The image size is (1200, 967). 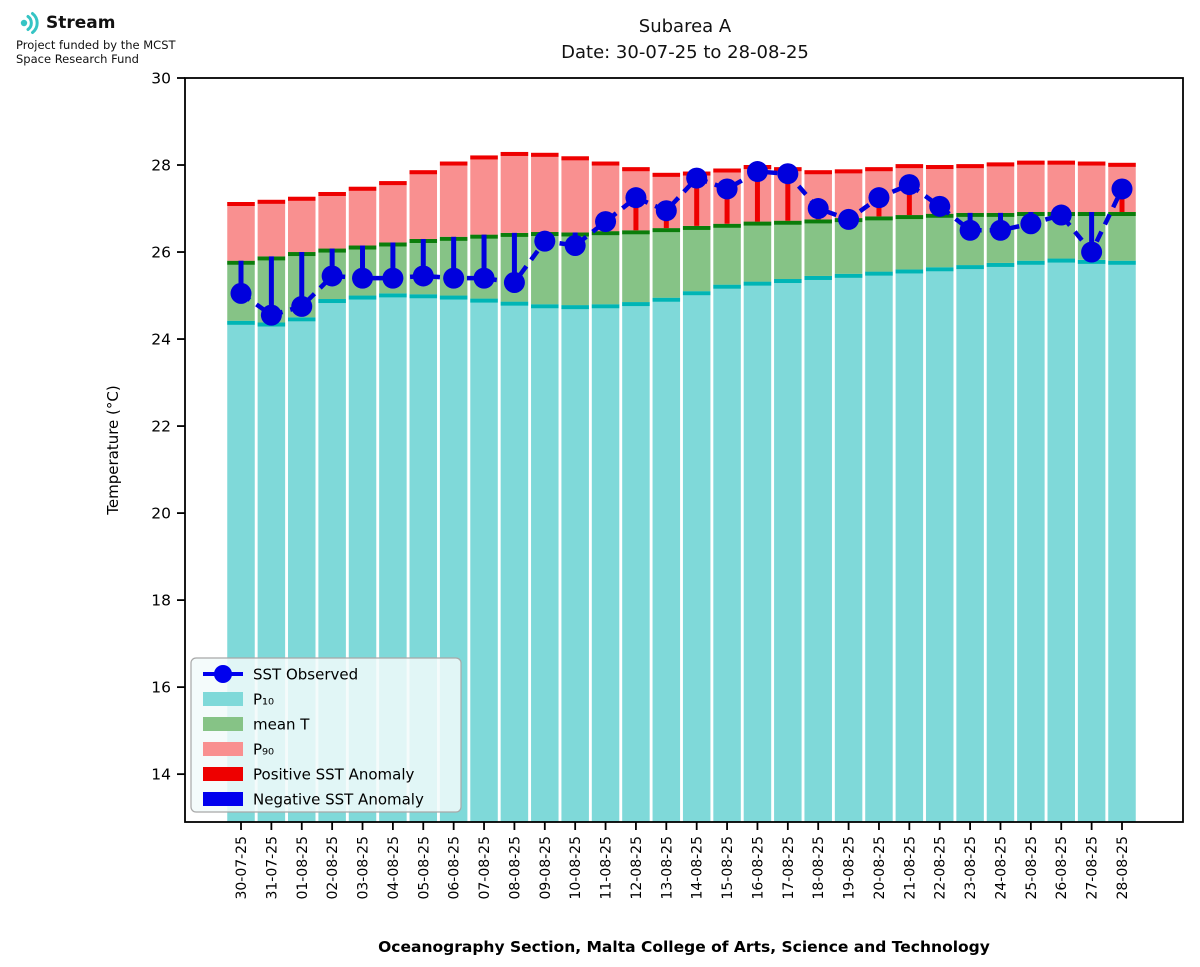 What do you see at coordinates (272, 868) in the screenshot?
I see `x-tick-label: 31-07-25` at bounding box center [272, 868].